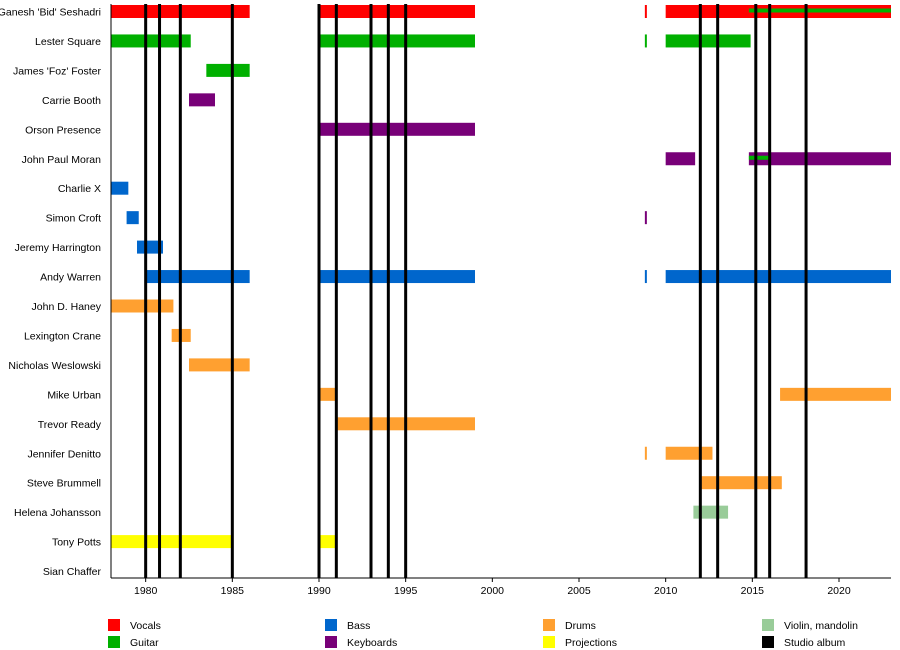  Describe the element at coordinates (76, 543) in the screenshot. I see `member-label: Tony Potts` at that location.